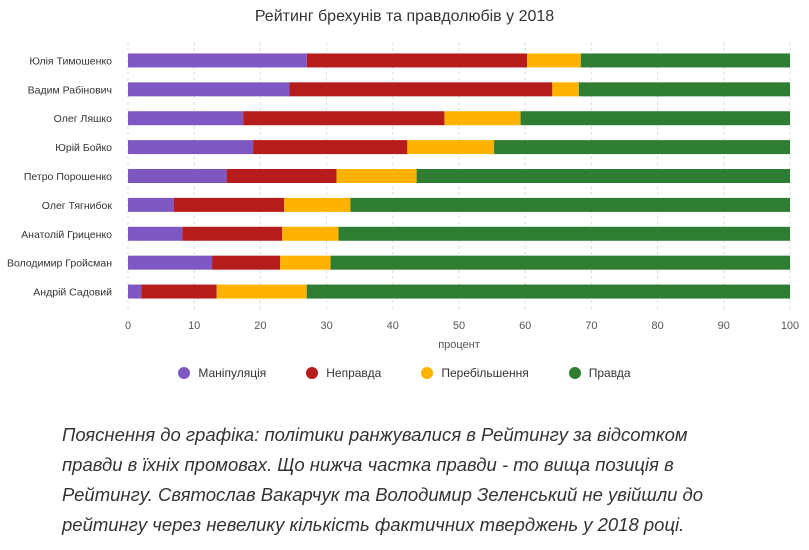 The width and height of the screenshot is (809, 550). What do you see at coordinates (354, 373) in the screenshot?
I see `legend-label: Неправда` at bounding box center [354, 373].